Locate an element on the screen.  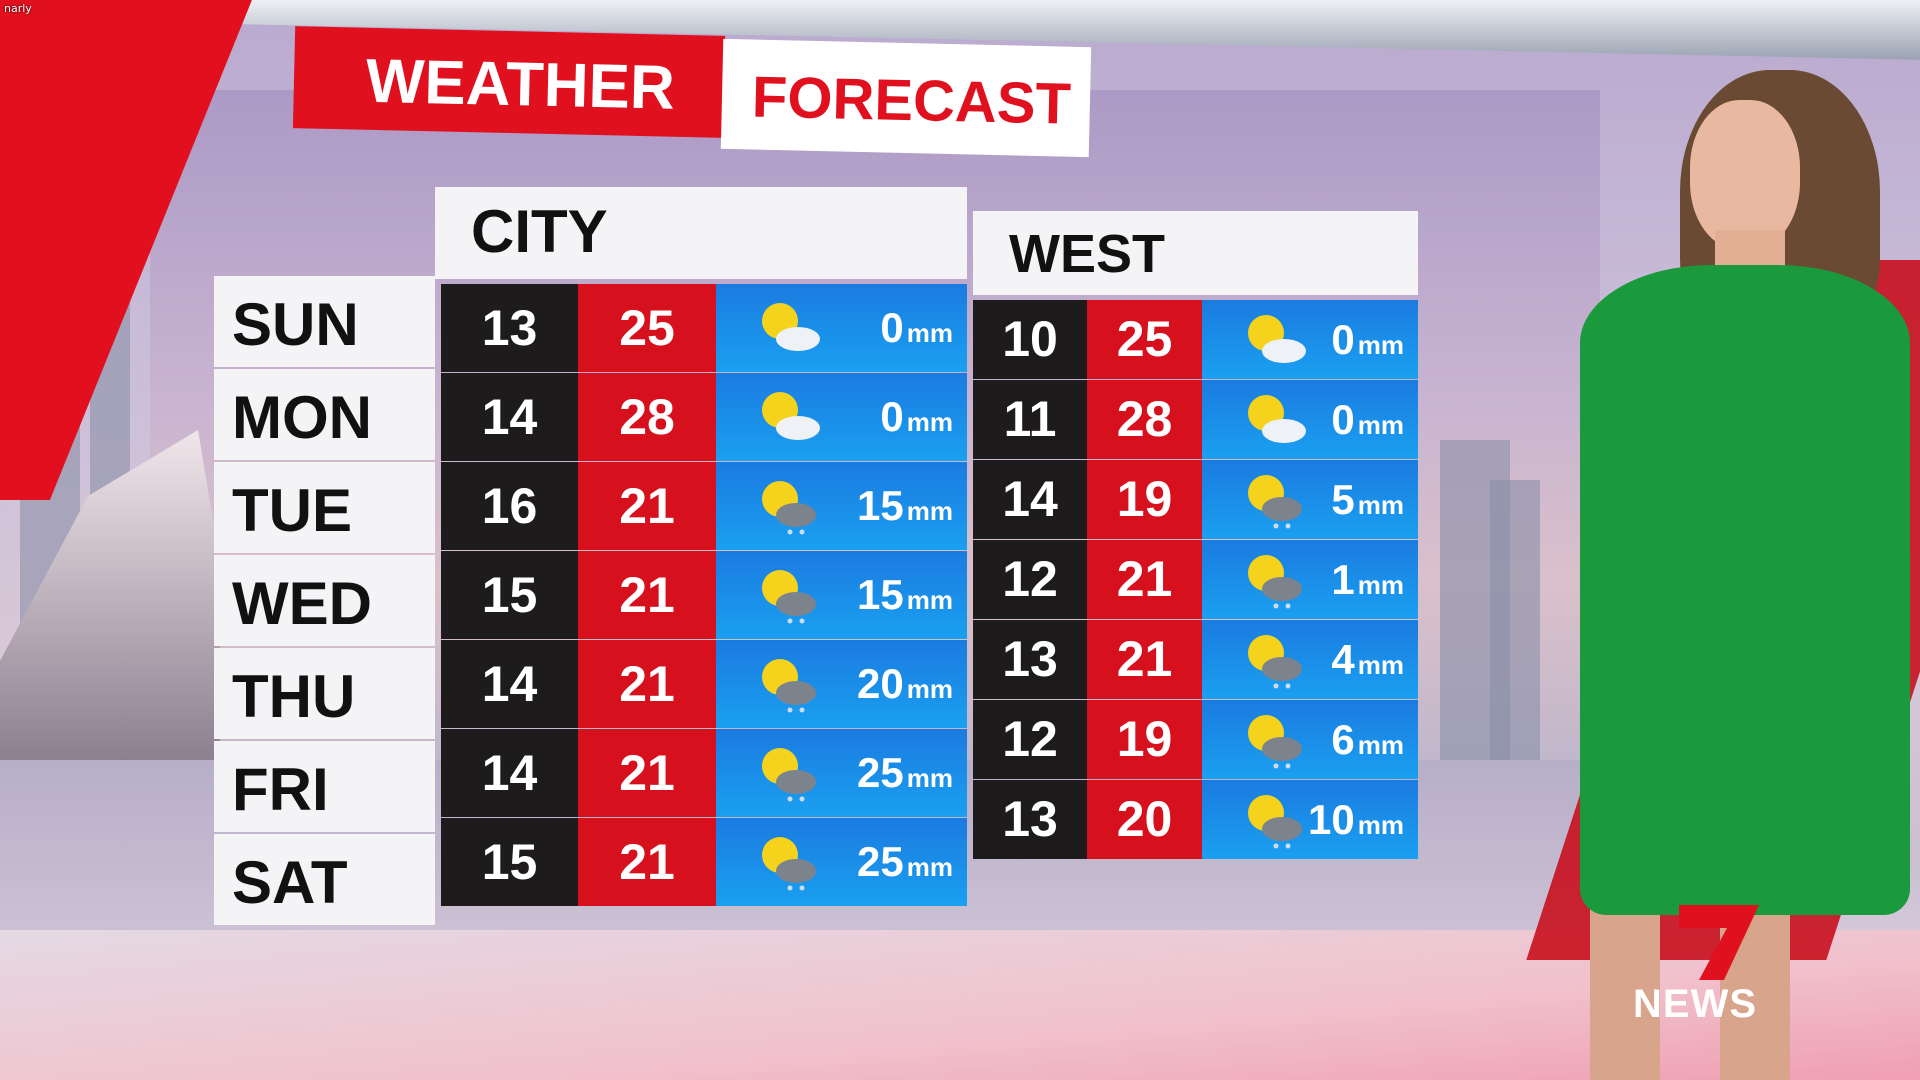
west-forecast-table: 10 25 0 mm 11 28 0 mm 14 19 5 mm 12 21 is located at coordinates (1195, 580).